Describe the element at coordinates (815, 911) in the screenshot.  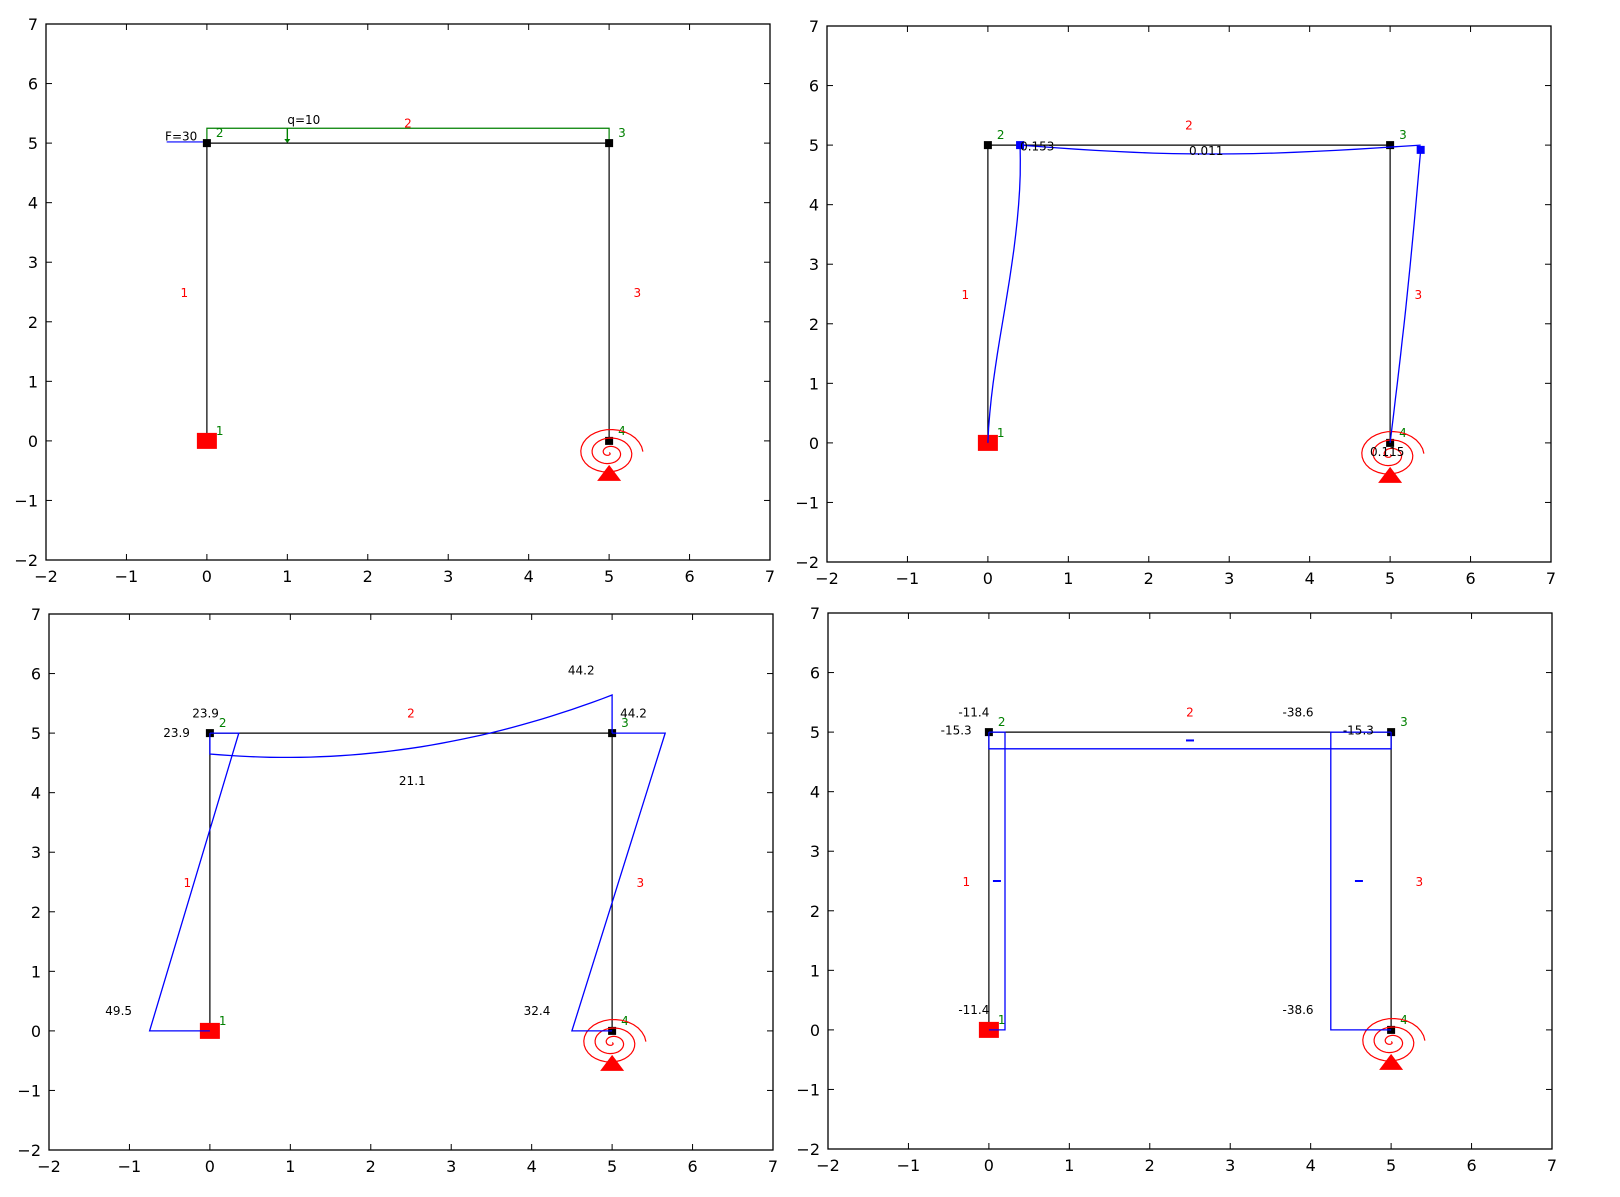
I see `y-tick-label: 2` at that location.